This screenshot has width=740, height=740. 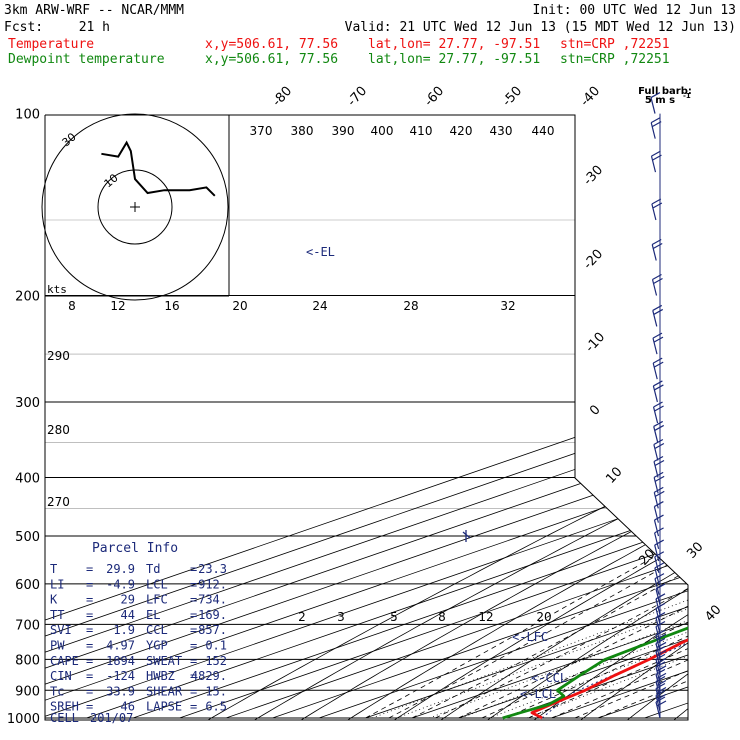 I want to click on pressure-label: 1000, so click(x=23, y=719).